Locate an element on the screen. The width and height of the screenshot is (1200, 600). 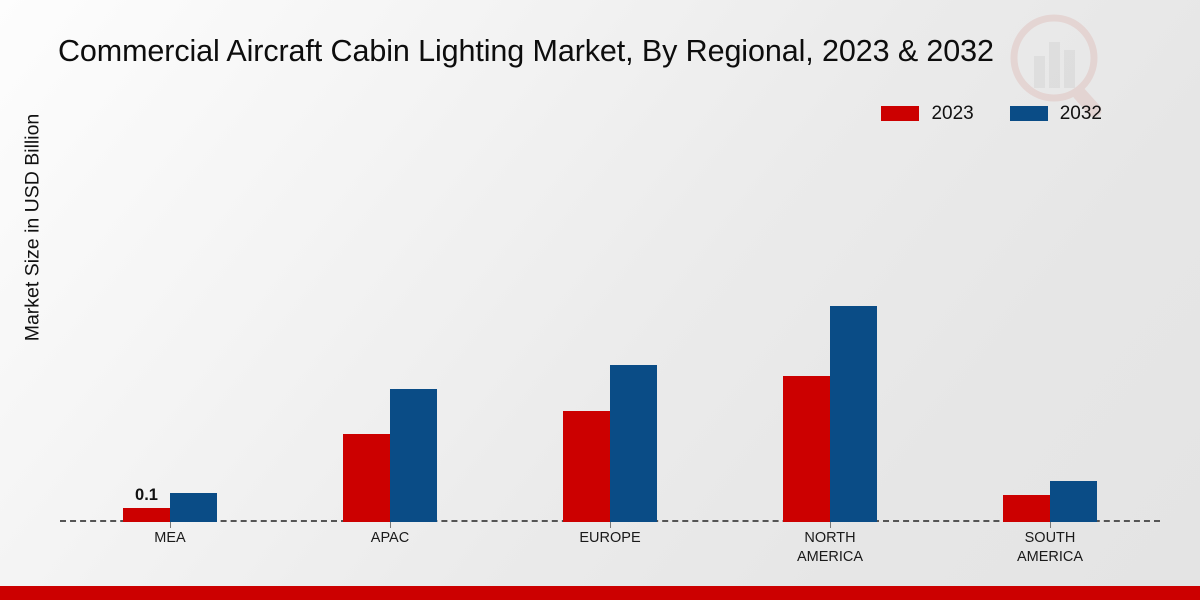
bar-group: NORTH AMERICA is located at coordinates (830, 352).